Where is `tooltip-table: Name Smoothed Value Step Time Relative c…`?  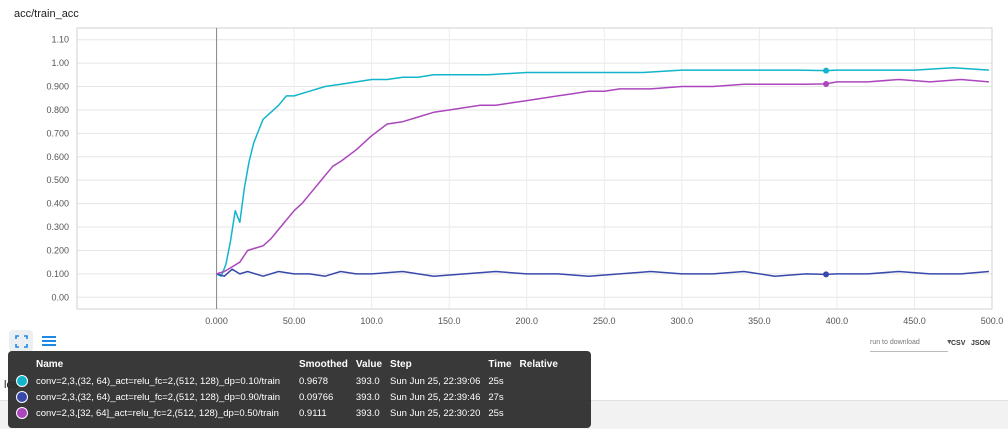
tooltip-table: Name Smoothed Value Step Time Relative c… is located at coordinates (287, 388).